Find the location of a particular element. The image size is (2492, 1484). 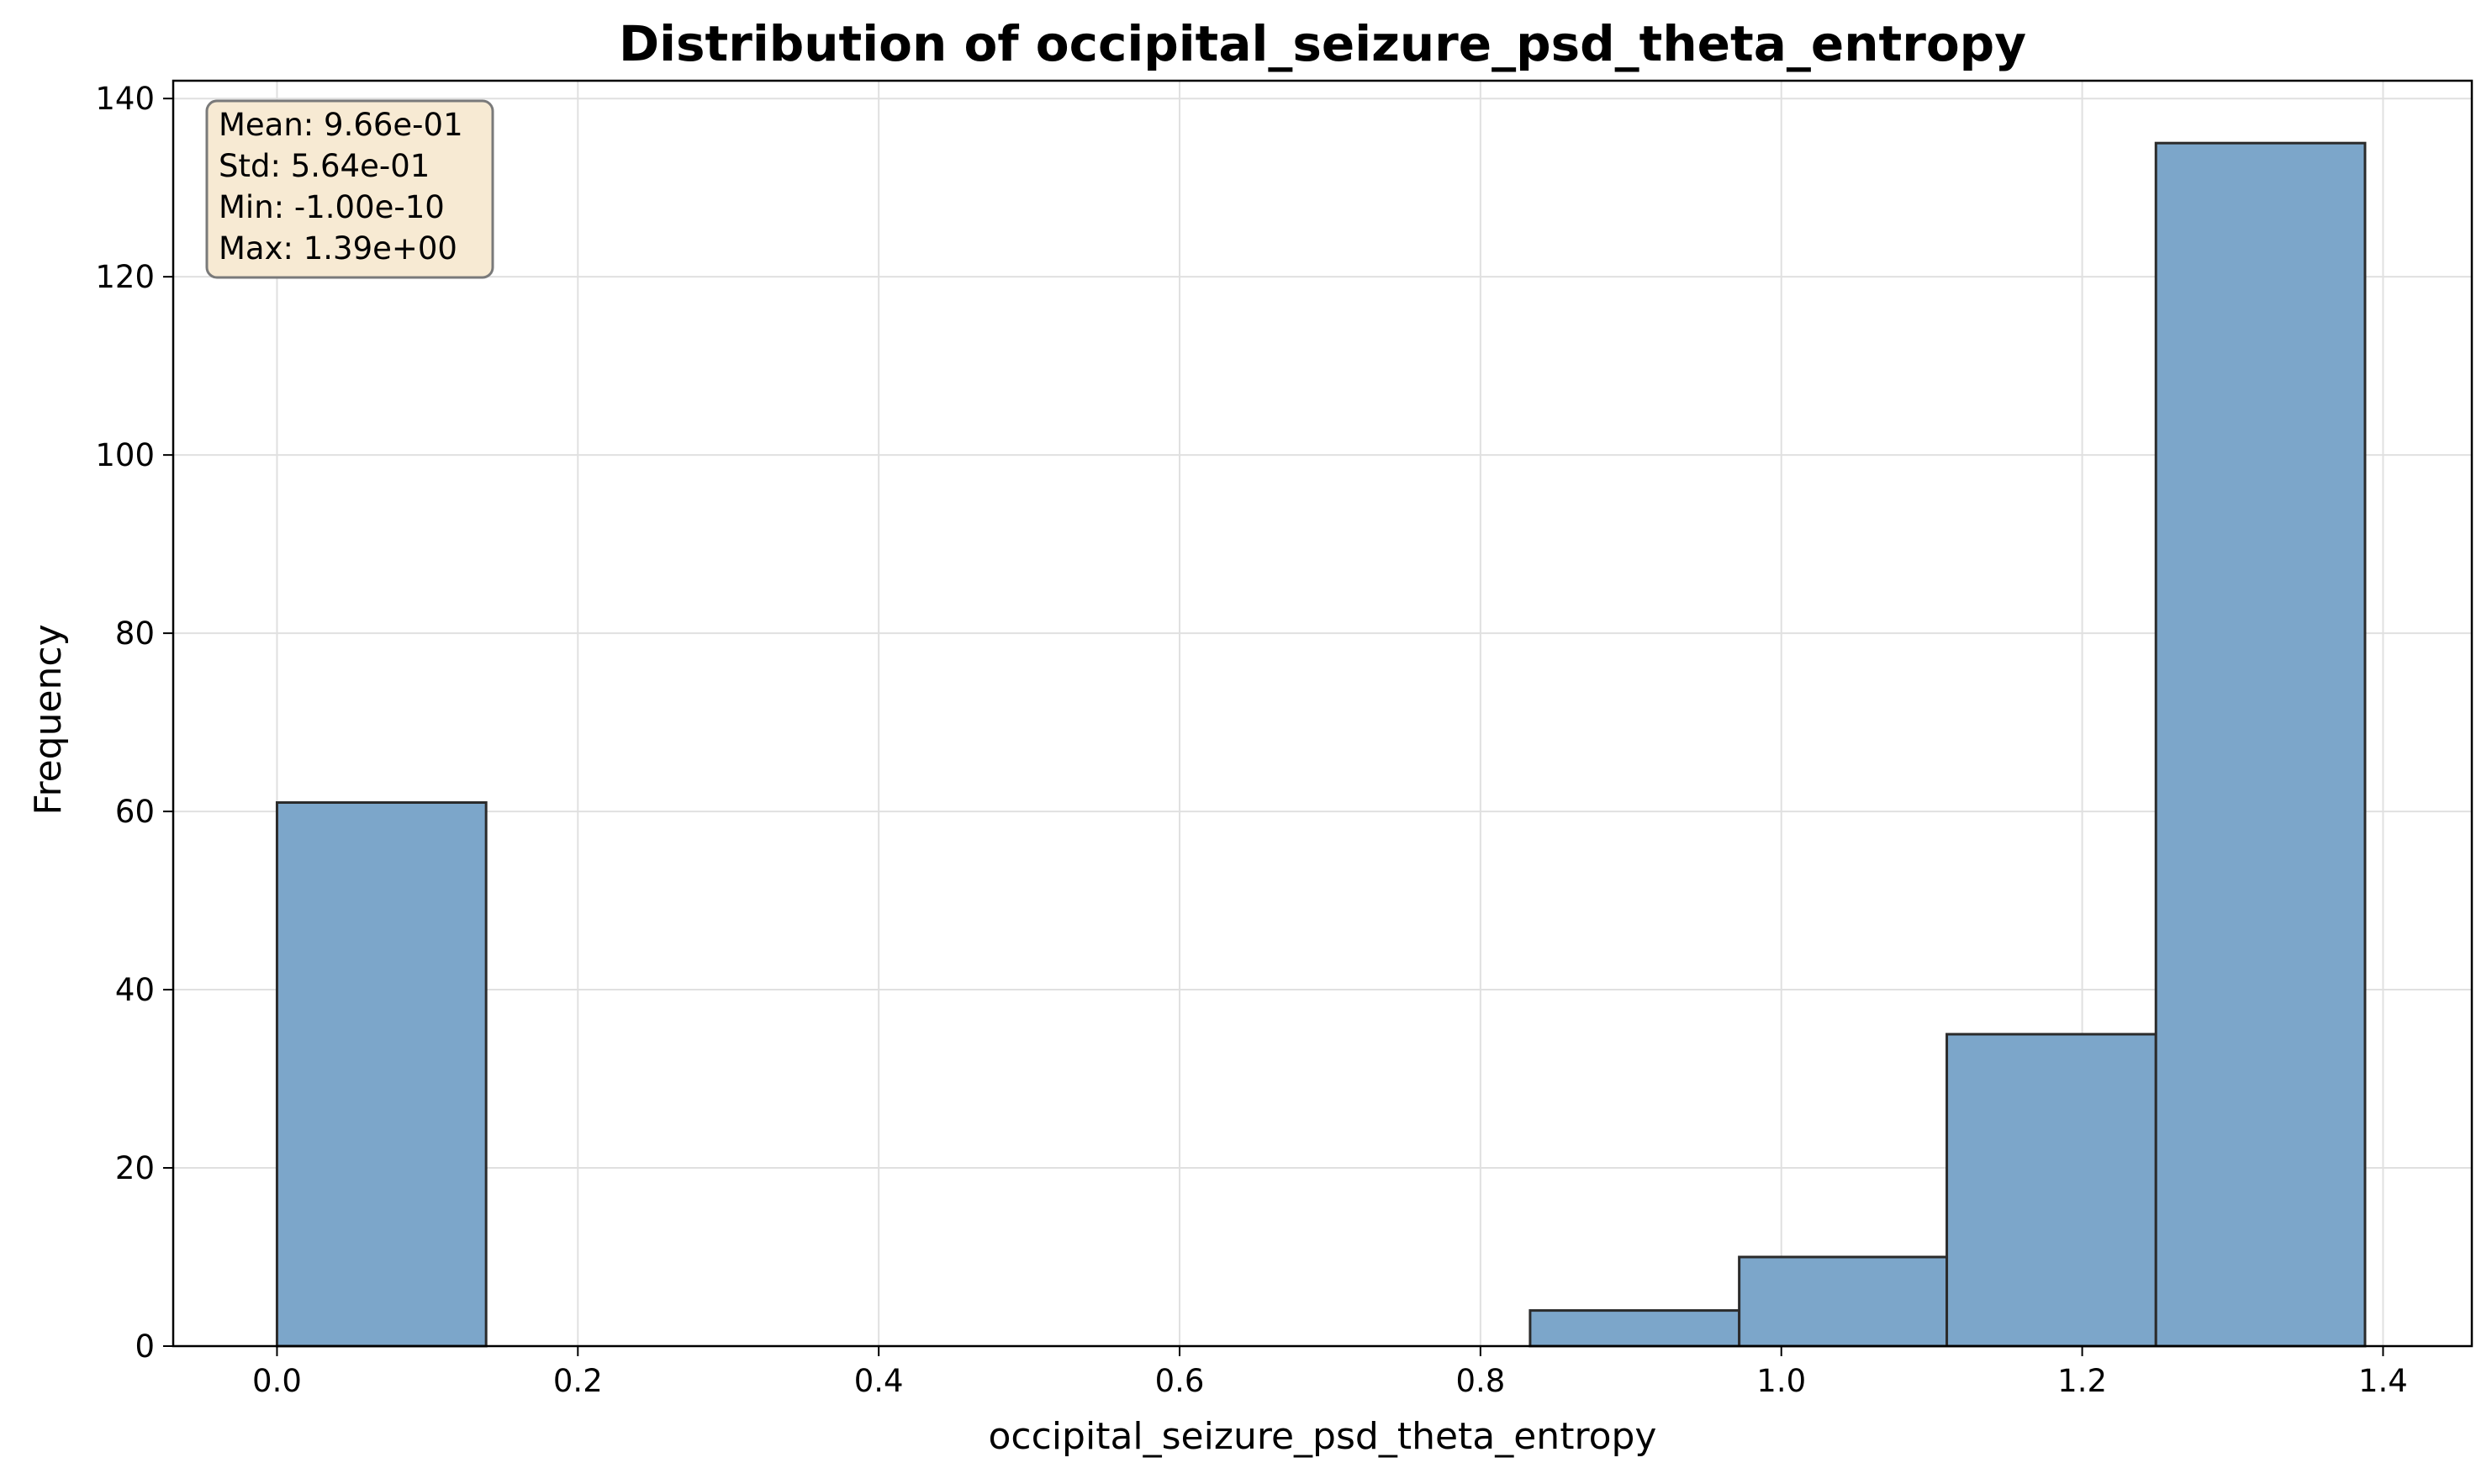

x-tick-label: 0.8 is located at coordinates (1480, 1381).